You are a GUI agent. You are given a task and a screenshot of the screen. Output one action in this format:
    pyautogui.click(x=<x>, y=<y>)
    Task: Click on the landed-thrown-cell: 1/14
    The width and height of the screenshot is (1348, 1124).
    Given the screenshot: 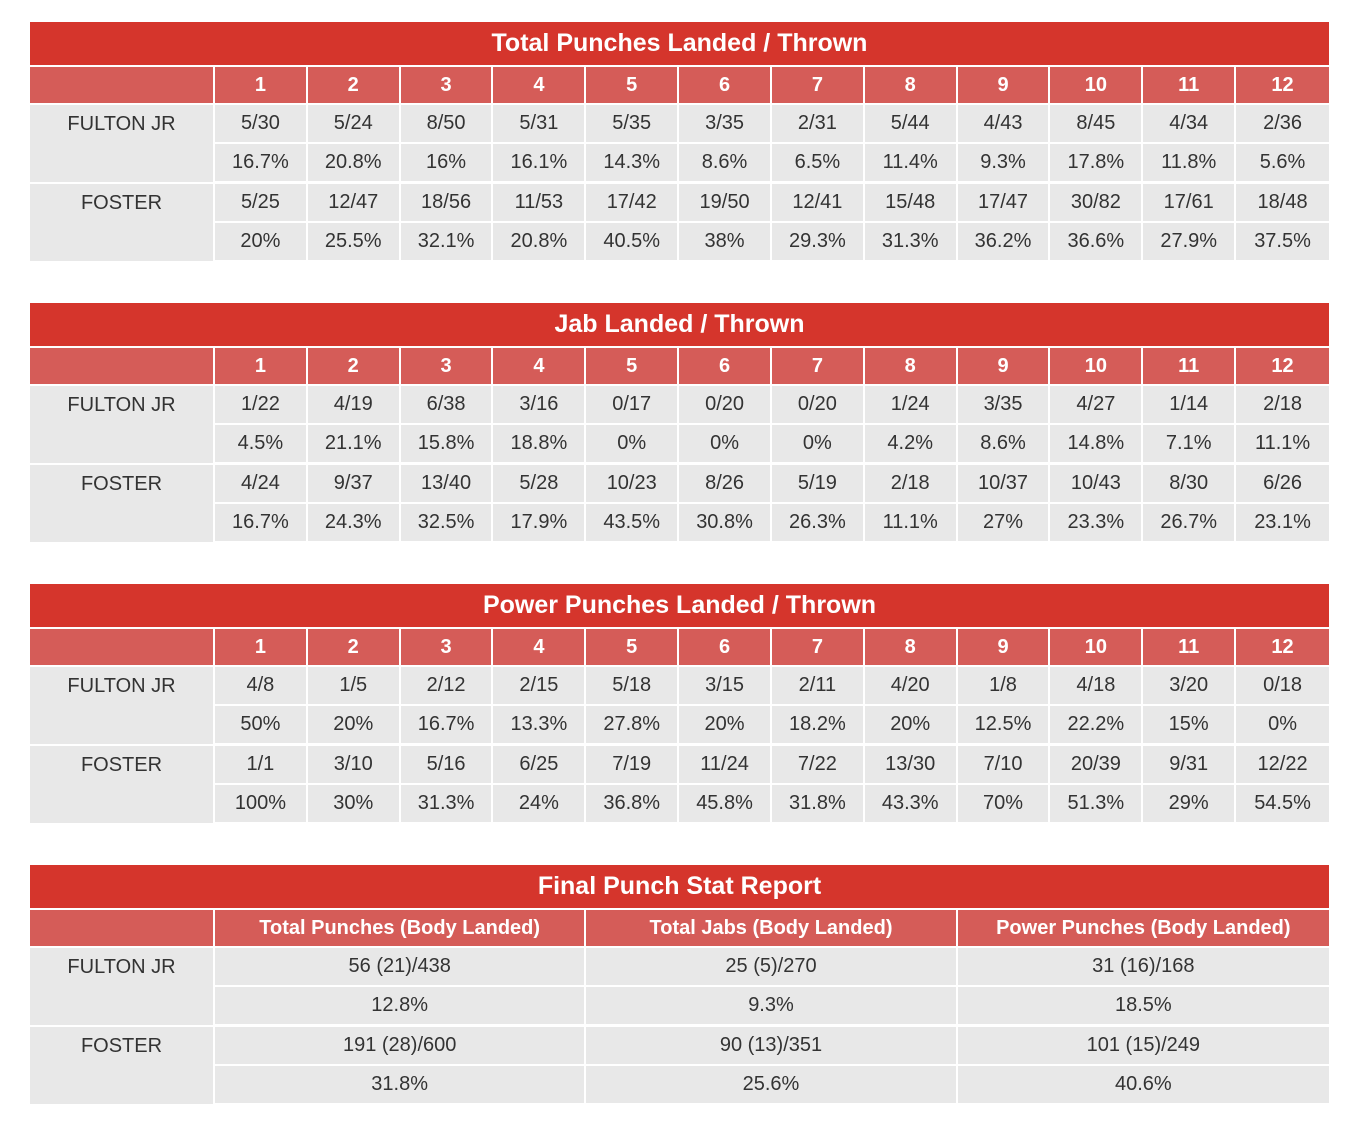 What is the action you would take?
    pyautogui.click(x=1190, y=405)
    